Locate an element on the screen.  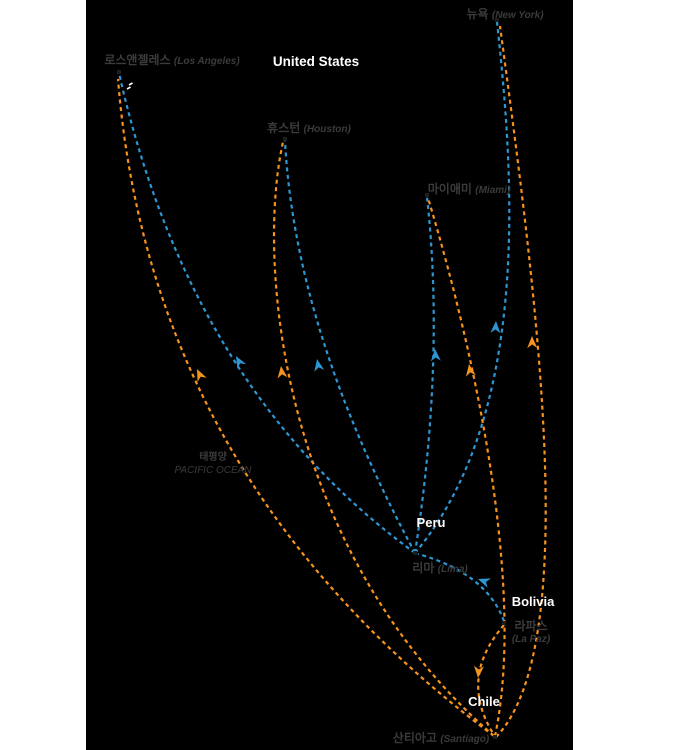
route-arrow-lima-miami is located at coordinates (435, 355).